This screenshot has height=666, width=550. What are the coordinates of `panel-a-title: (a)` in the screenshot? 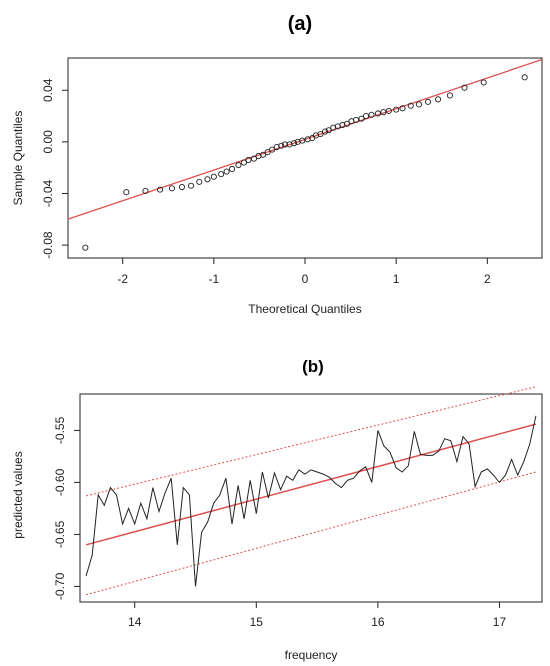 It's located at (300, 24).